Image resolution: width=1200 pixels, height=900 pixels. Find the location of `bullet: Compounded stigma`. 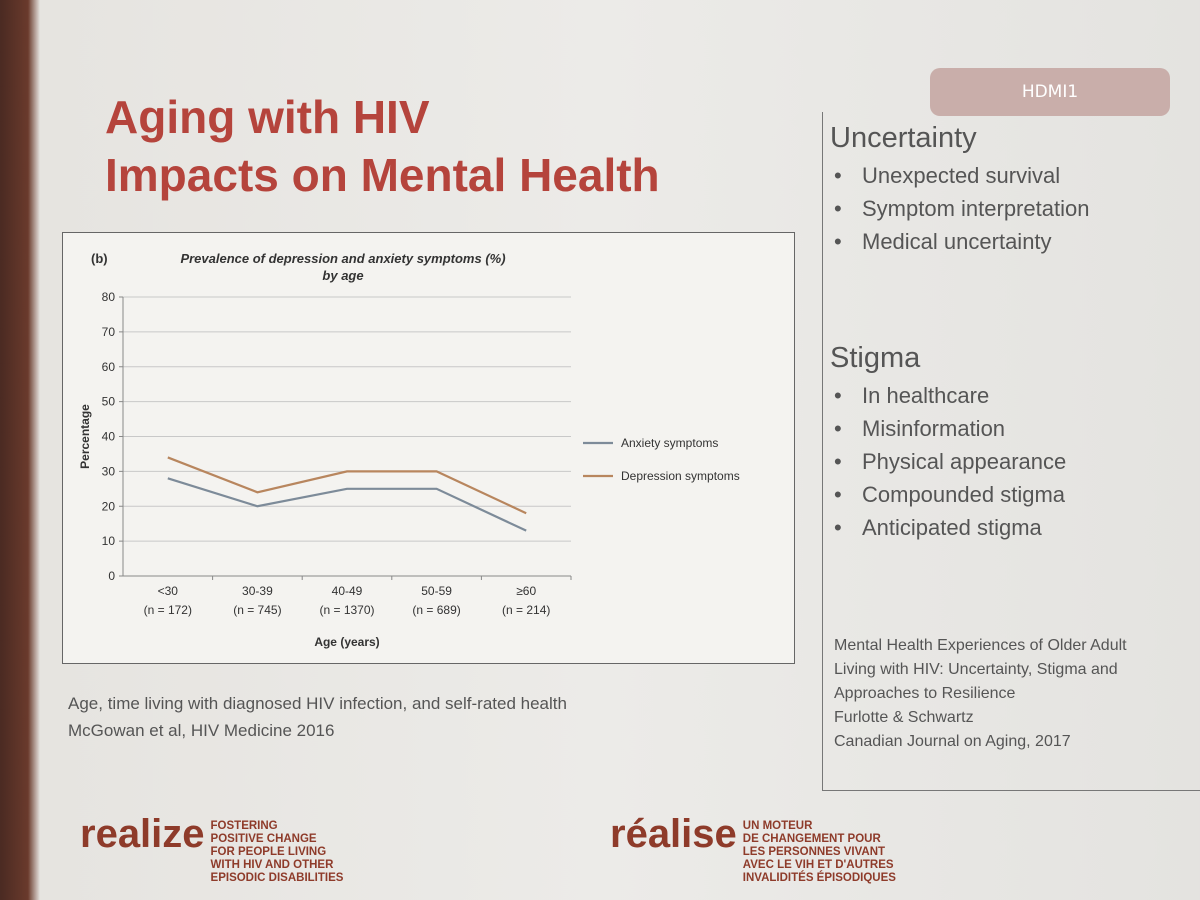

bullet: Compounded stigma is located at coordinates (1017, 494).